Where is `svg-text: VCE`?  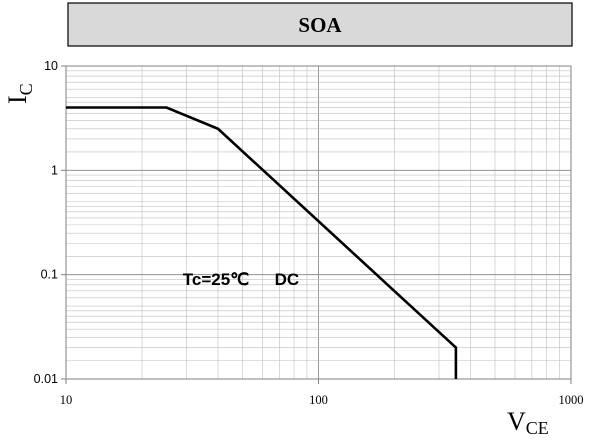 svg-text: VCE is located at coordinates (528, 422).